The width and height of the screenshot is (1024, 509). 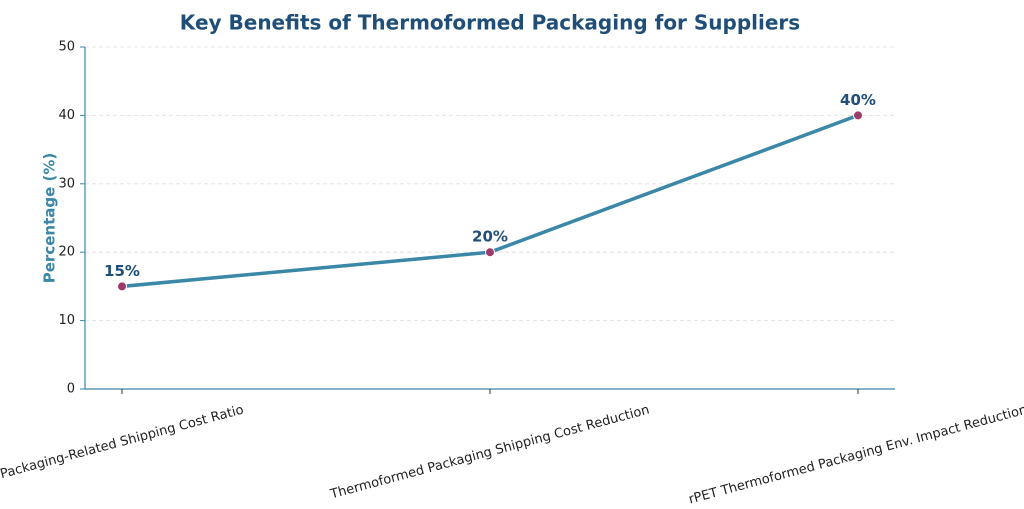 I want to click on y-tick-label: 50, so click(x=66, y=47).